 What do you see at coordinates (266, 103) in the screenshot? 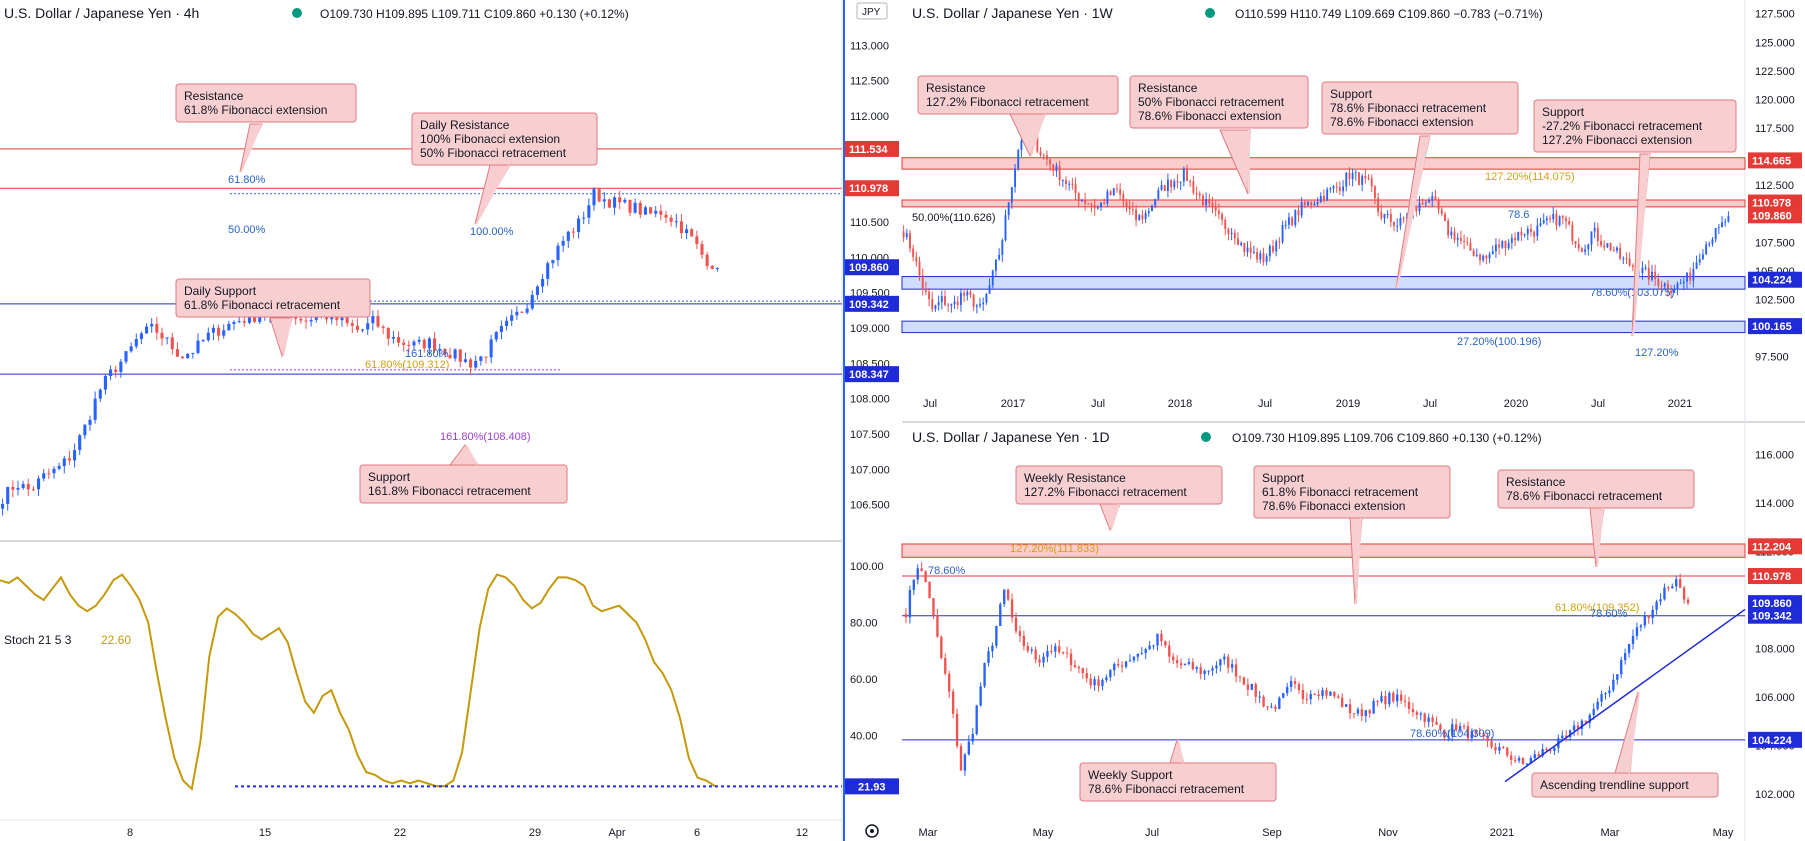
I see `callout-4h-resistance` at bounding box center [266, 103].